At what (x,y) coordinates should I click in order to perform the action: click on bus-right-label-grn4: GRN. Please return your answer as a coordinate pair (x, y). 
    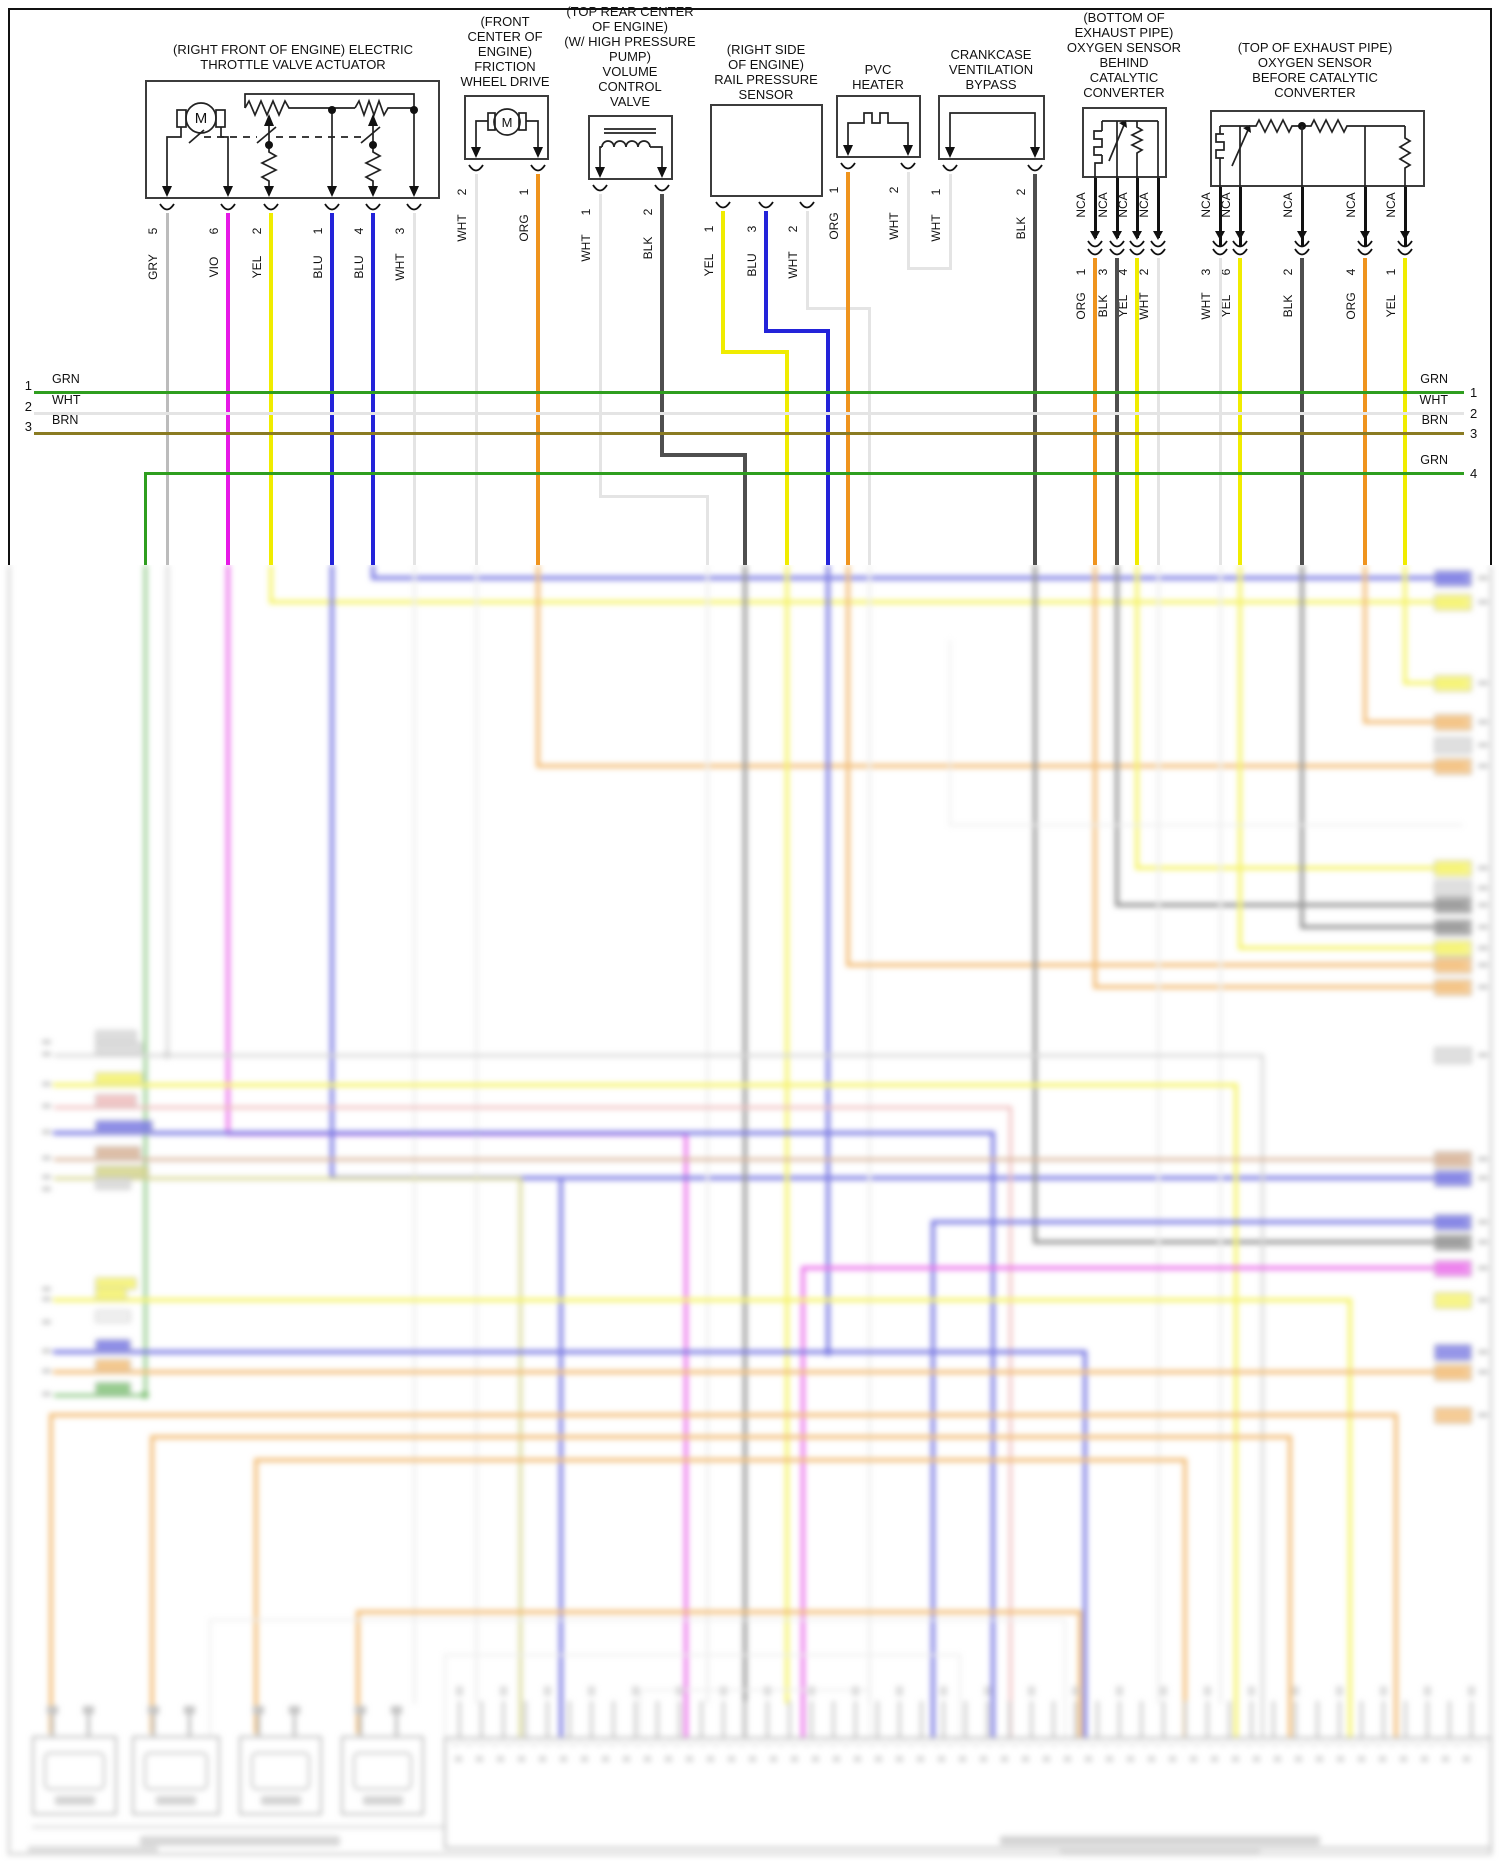
    Looking at the image, I should click on (1434, 460).